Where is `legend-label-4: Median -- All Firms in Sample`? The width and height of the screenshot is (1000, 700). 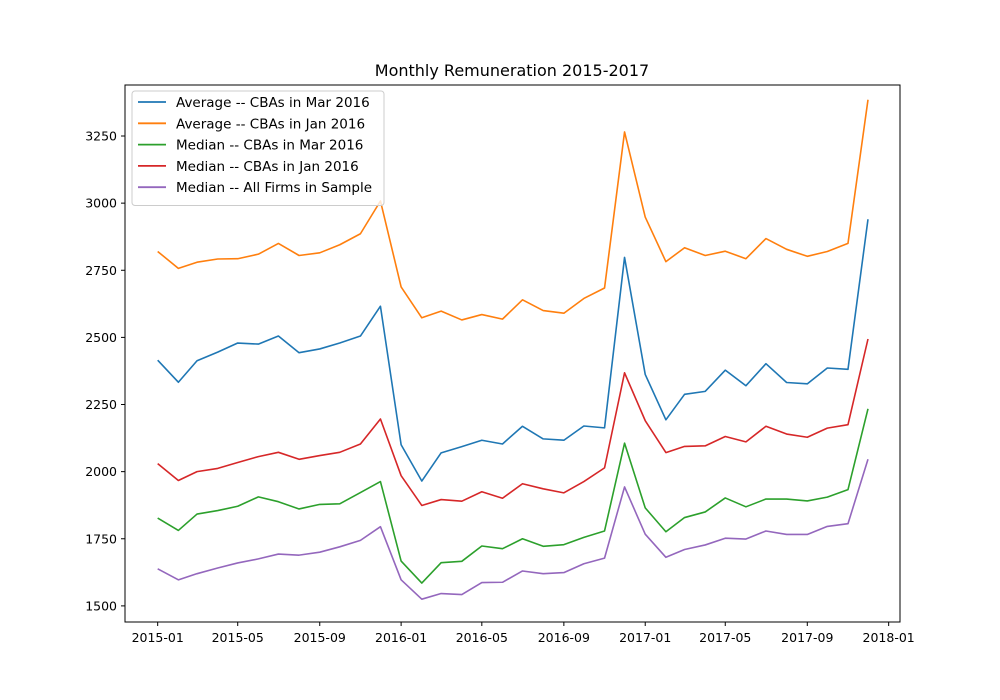 legend-label-4: Median -- All Firms in Sample is located at coordinates (274, 188).